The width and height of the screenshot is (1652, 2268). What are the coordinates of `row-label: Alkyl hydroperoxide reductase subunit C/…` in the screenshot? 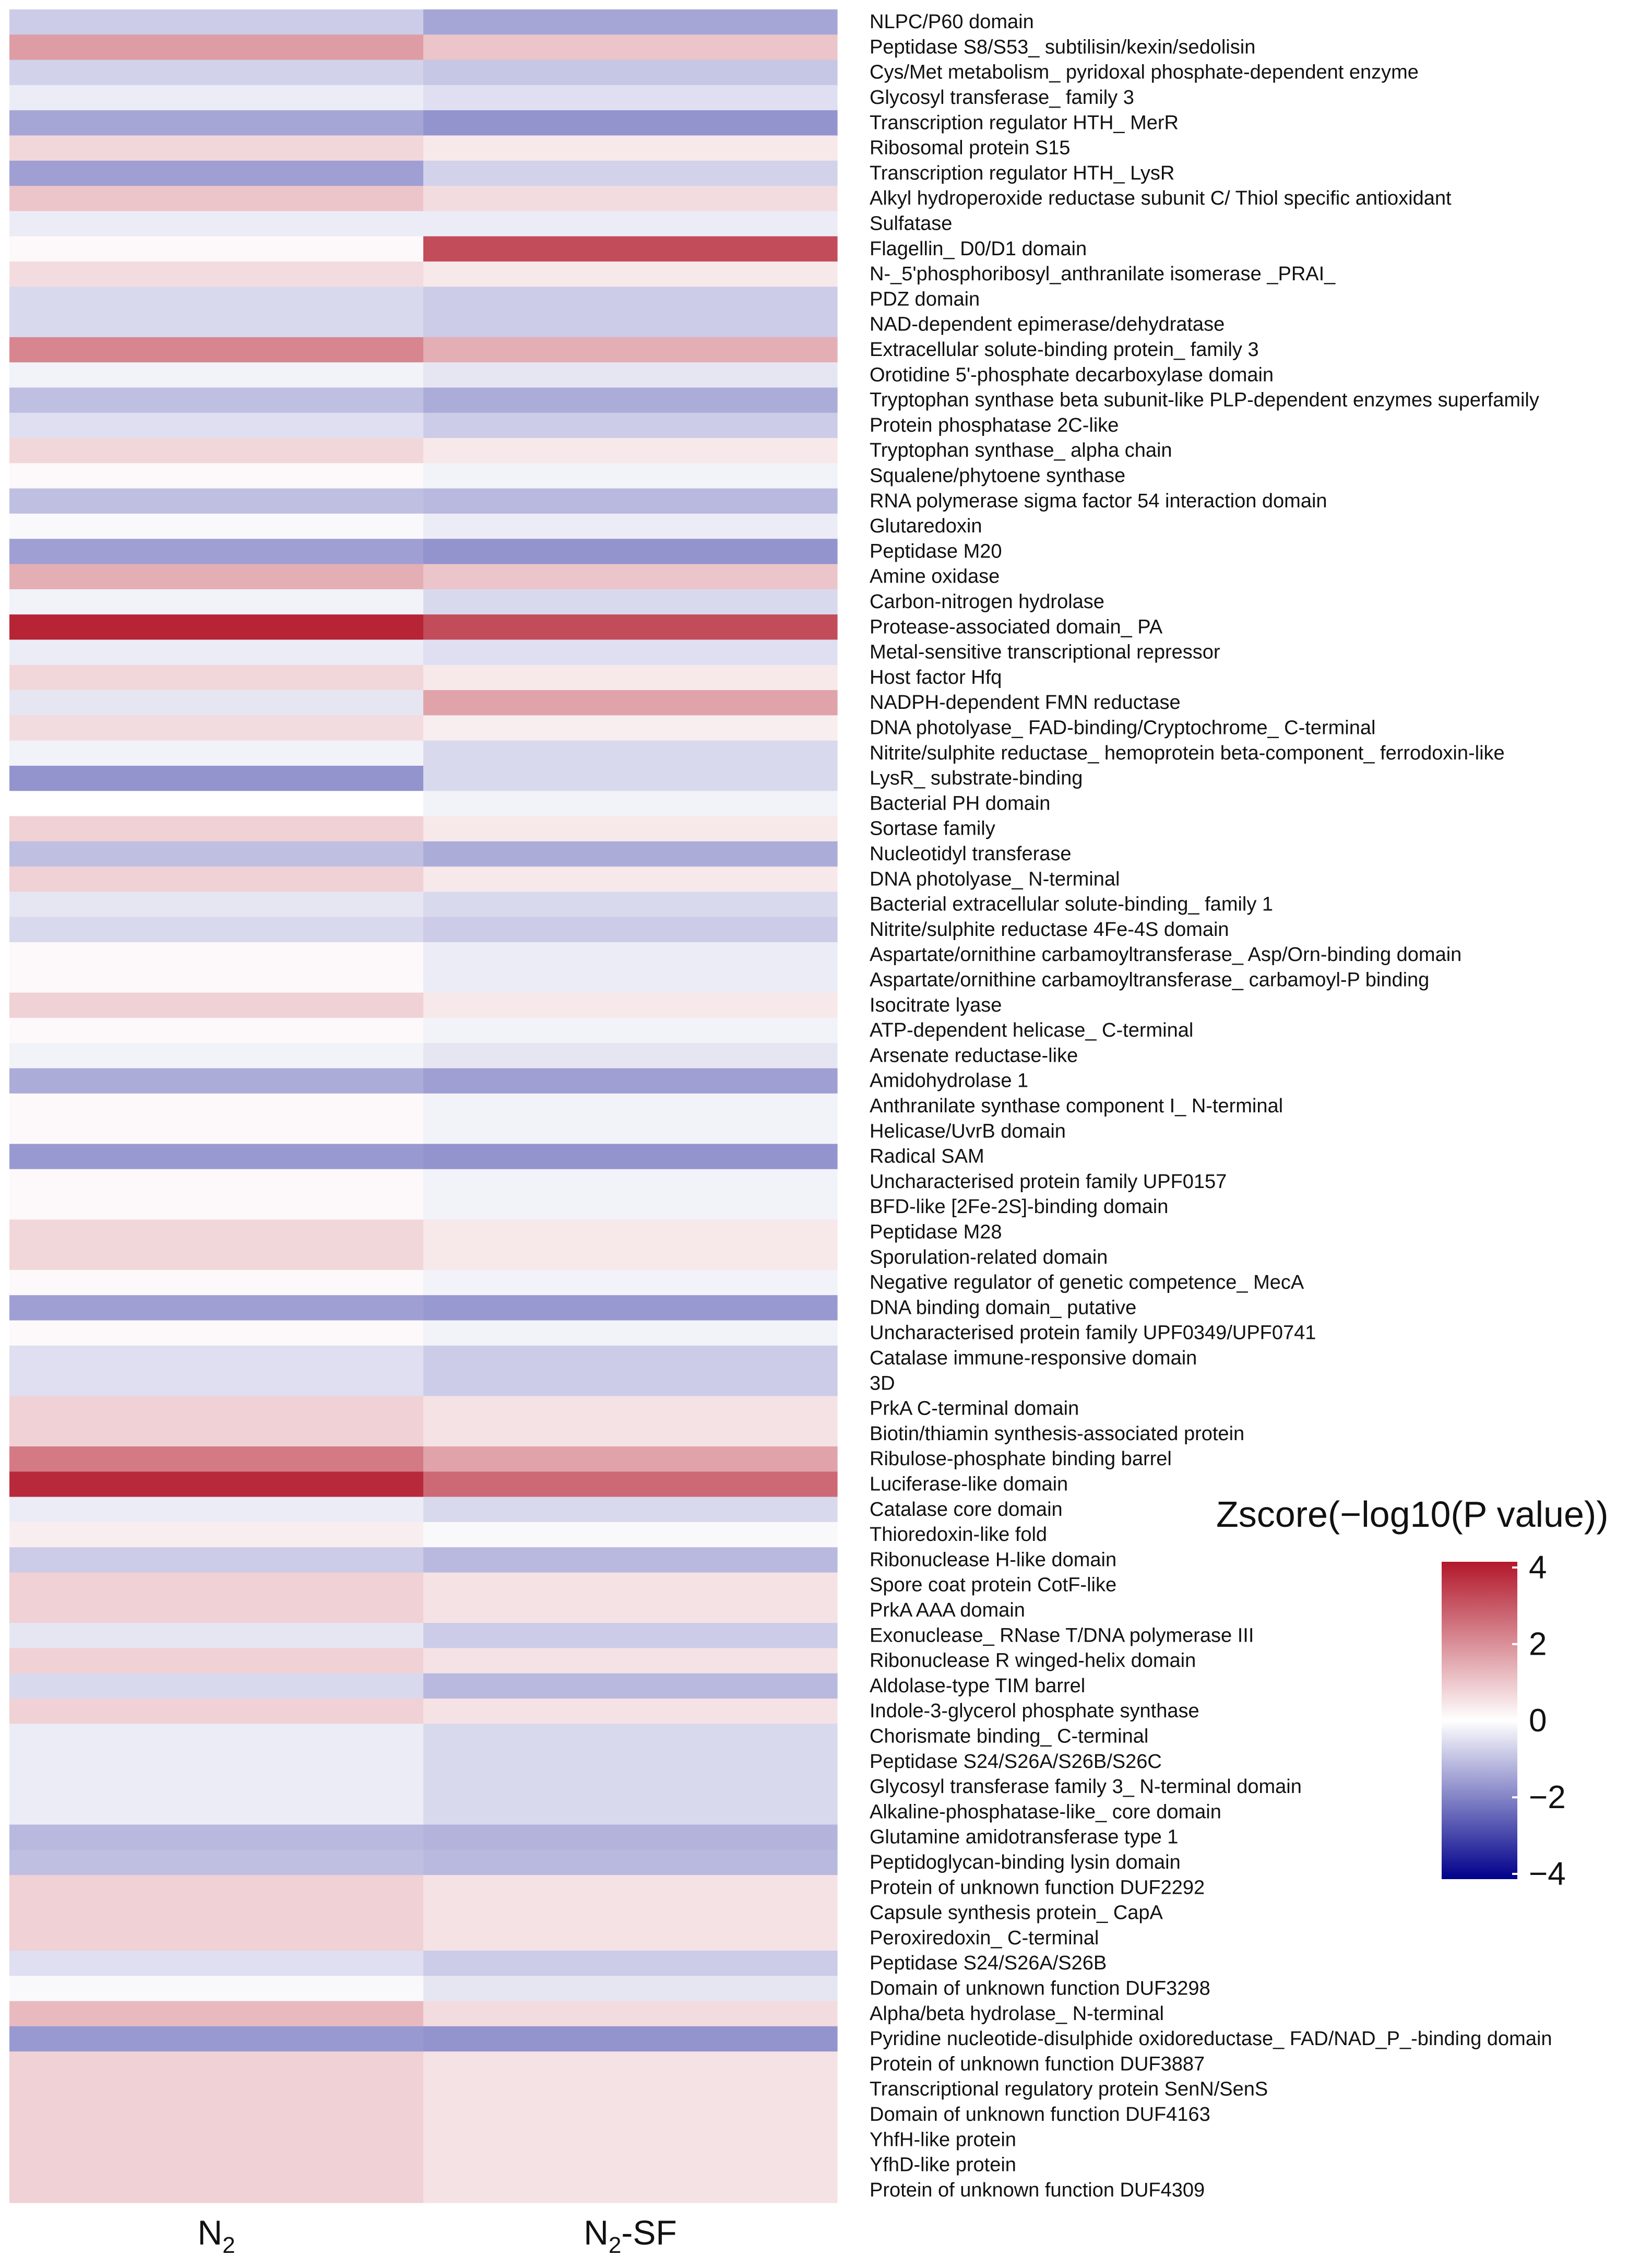 It's located at (1161, 198).